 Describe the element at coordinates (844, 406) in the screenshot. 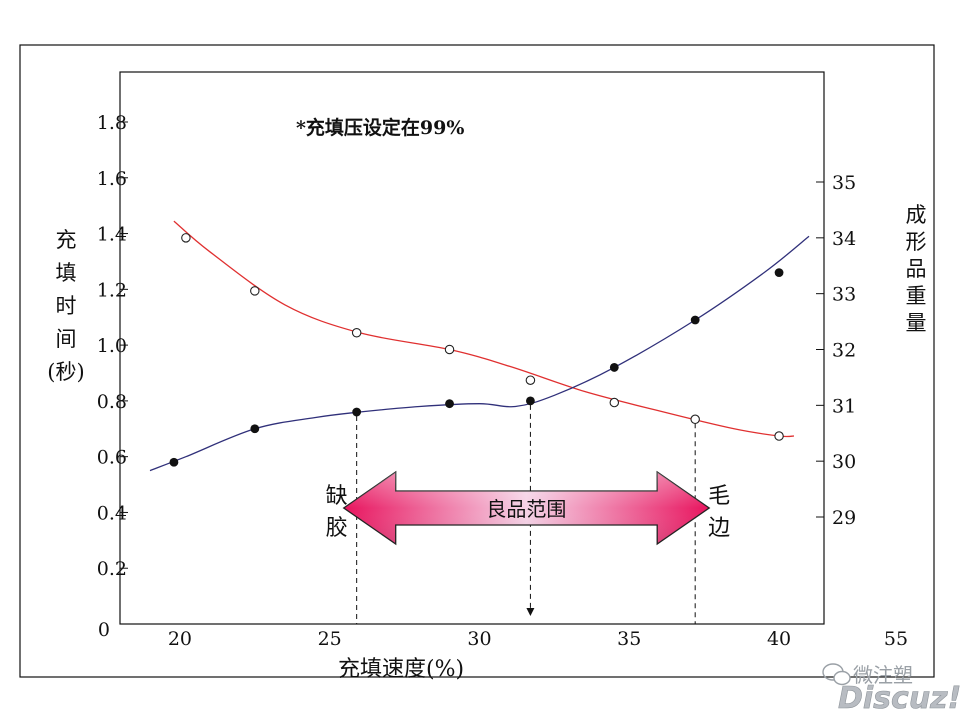

I see `y-right-tick-label: 31` at that location.